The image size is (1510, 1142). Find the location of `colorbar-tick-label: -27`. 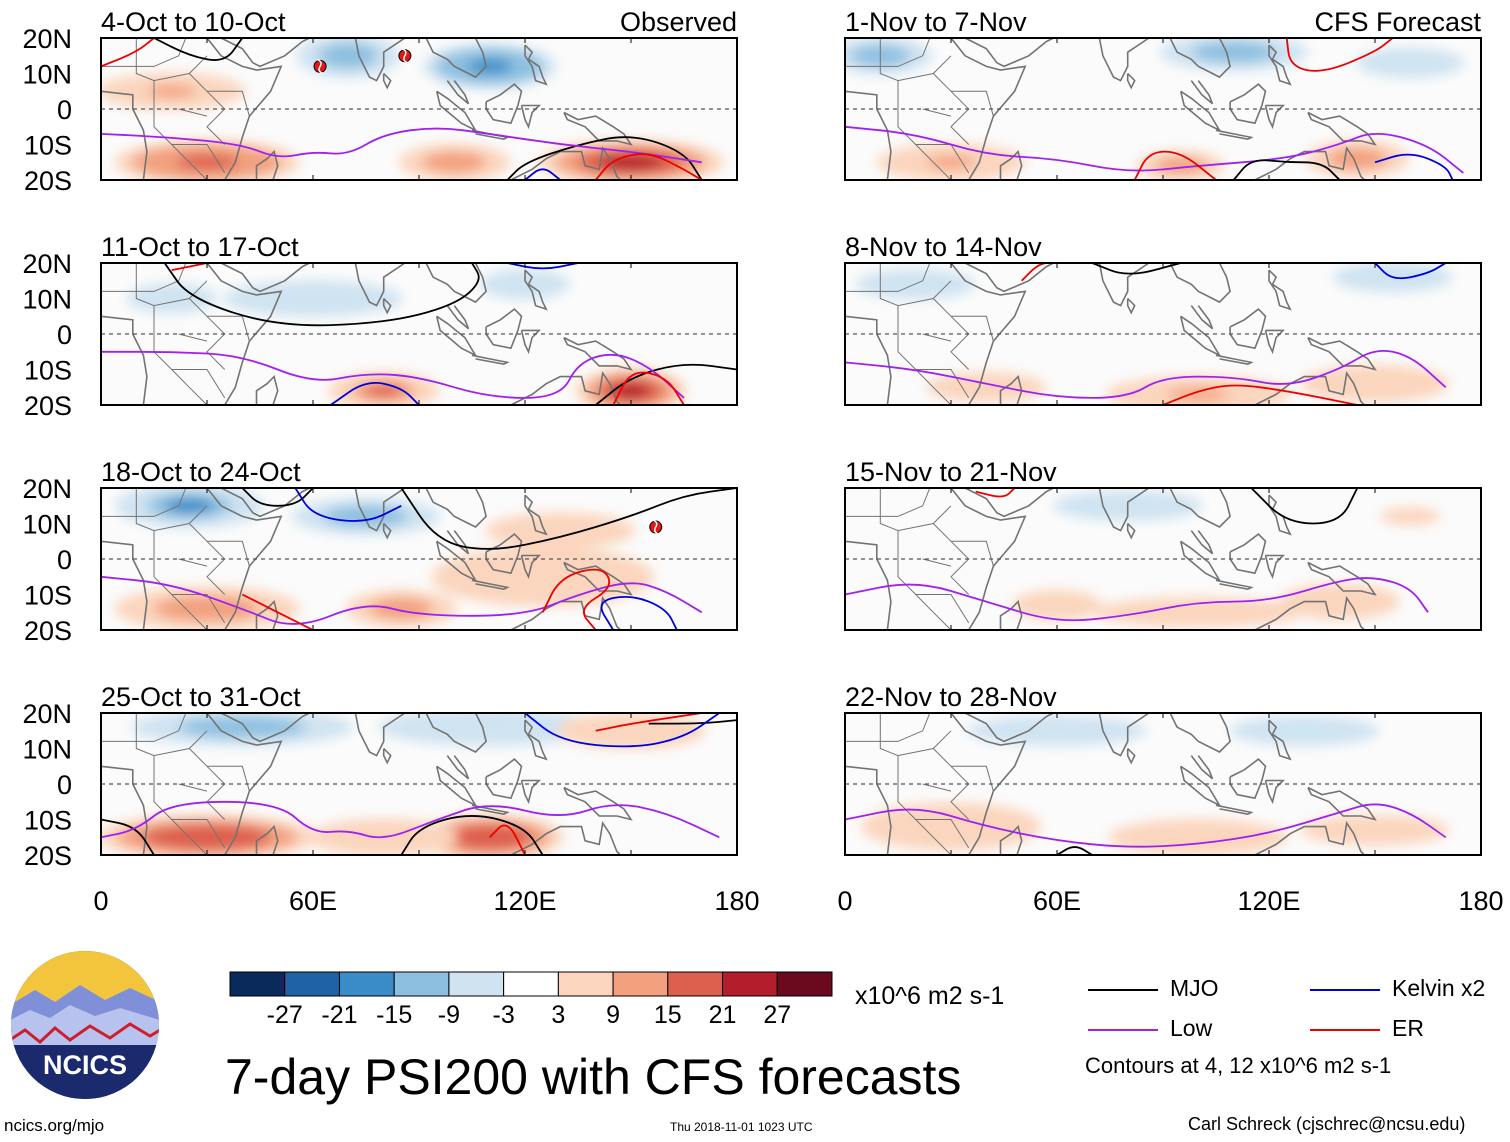

colorbar-tick-label: -27 is located at coordinates (285, 1015).